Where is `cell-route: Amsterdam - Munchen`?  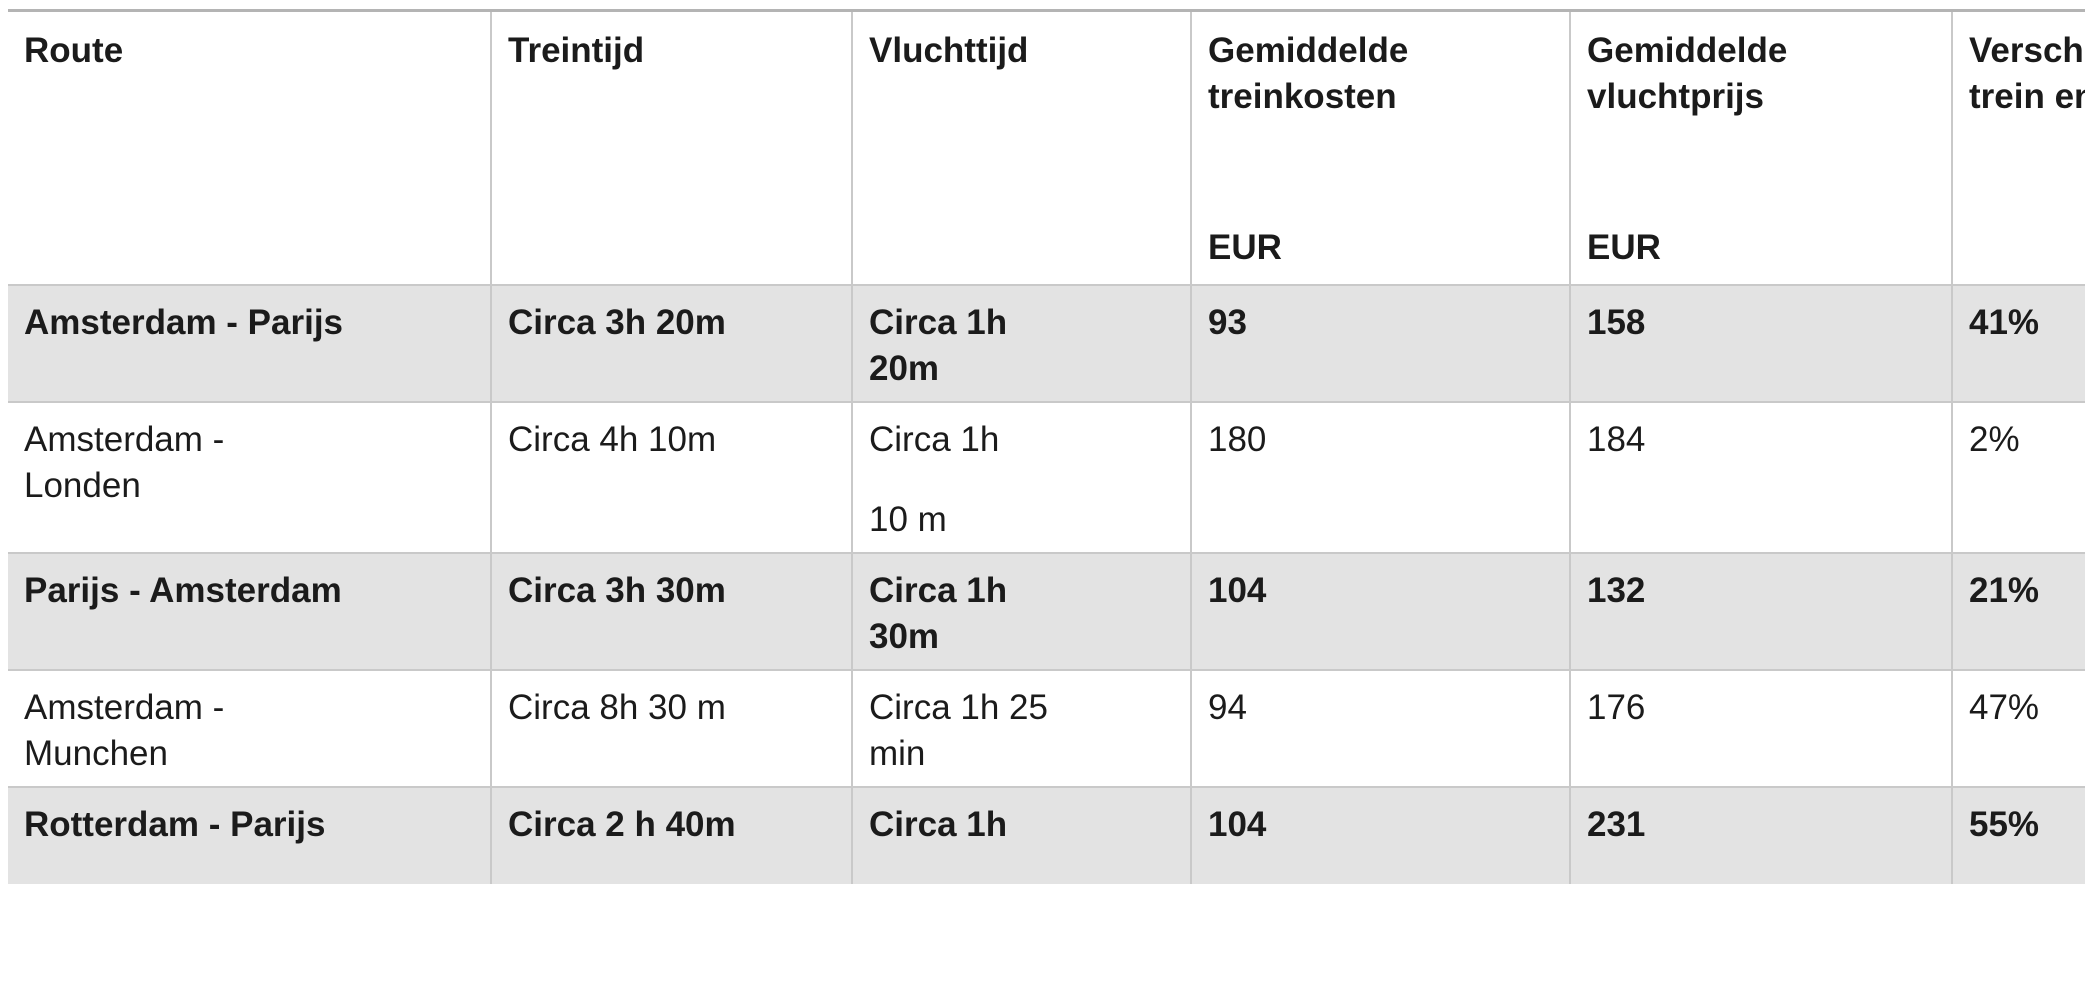
cell-route: Amsterdam - Munchen is located at coordinates (250, 729).